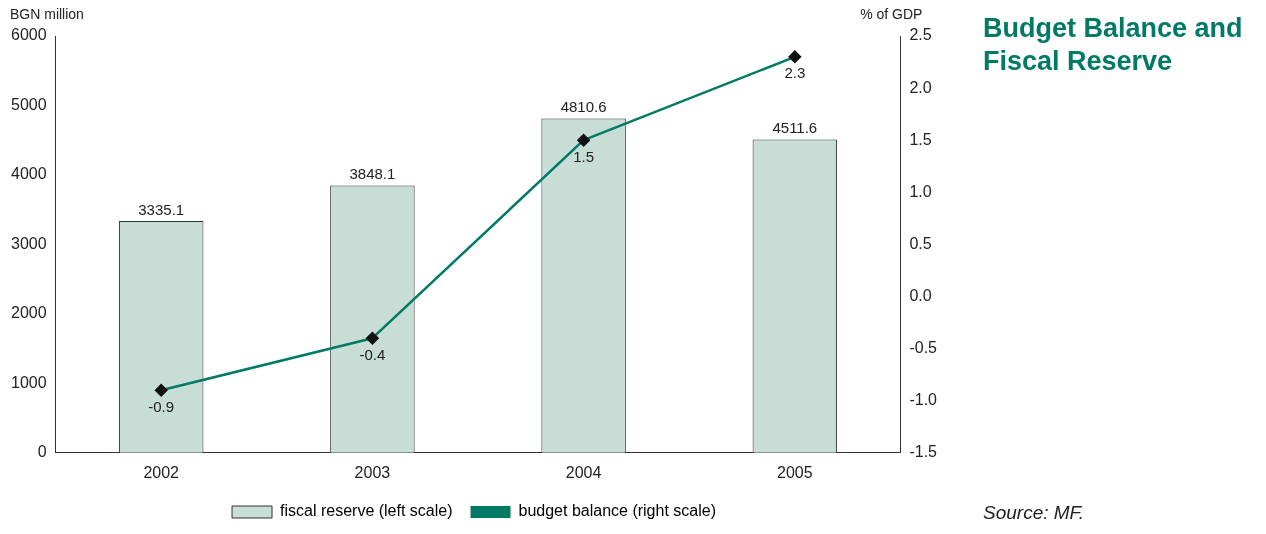 The height and width of the screenshot is (534, 1266). Describe the element at coordinates (372, 472) in the screenshot. I see `x-tick-label: 2003` at that location.